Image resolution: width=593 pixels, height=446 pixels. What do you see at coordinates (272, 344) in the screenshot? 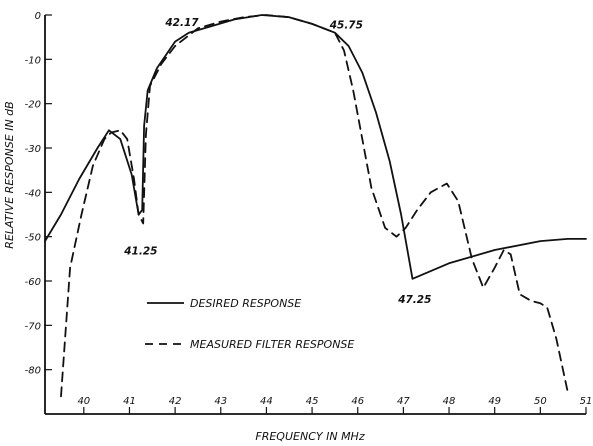
I see `legend-measured-label: MEASURED FILTER RESPONSE` at bounding box center [272, 344].